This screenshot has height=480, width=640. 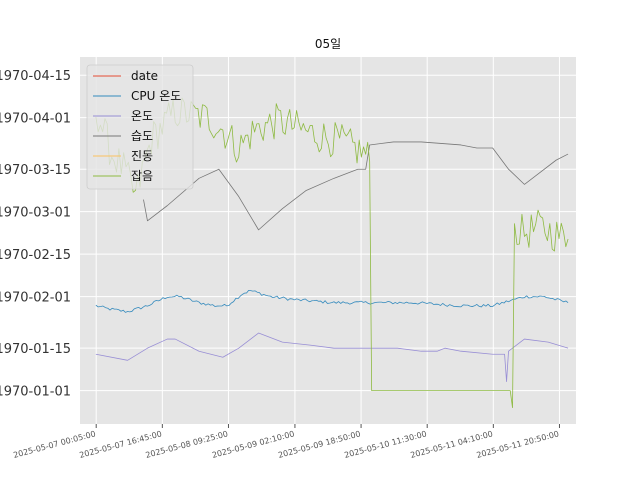 What do you see at coordinates (142, 176) in the screenshot?
I see `legend-label: 잡음` at bounding box center [142, 176].